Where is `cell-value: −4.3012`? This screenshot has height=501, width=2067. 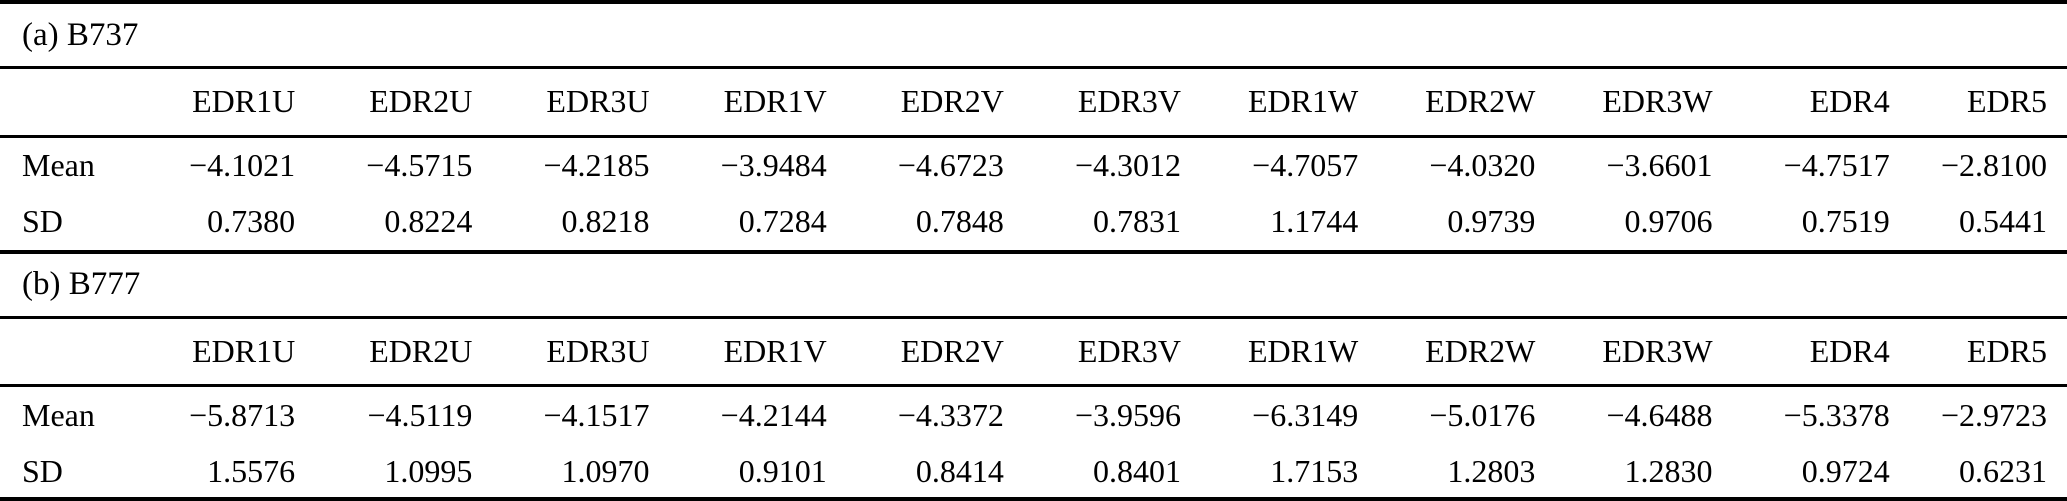 cell-value: −4.3012 is located at coordinates (1128, 165).